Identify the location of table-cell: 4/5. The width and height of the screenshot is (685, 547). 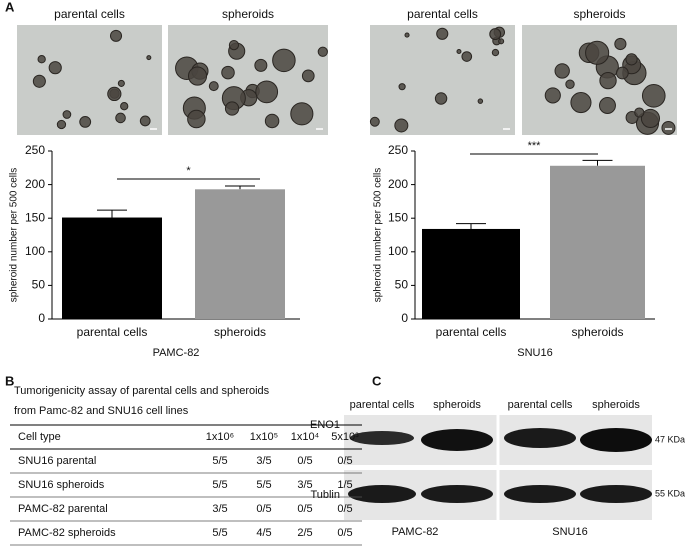
(263, 533).